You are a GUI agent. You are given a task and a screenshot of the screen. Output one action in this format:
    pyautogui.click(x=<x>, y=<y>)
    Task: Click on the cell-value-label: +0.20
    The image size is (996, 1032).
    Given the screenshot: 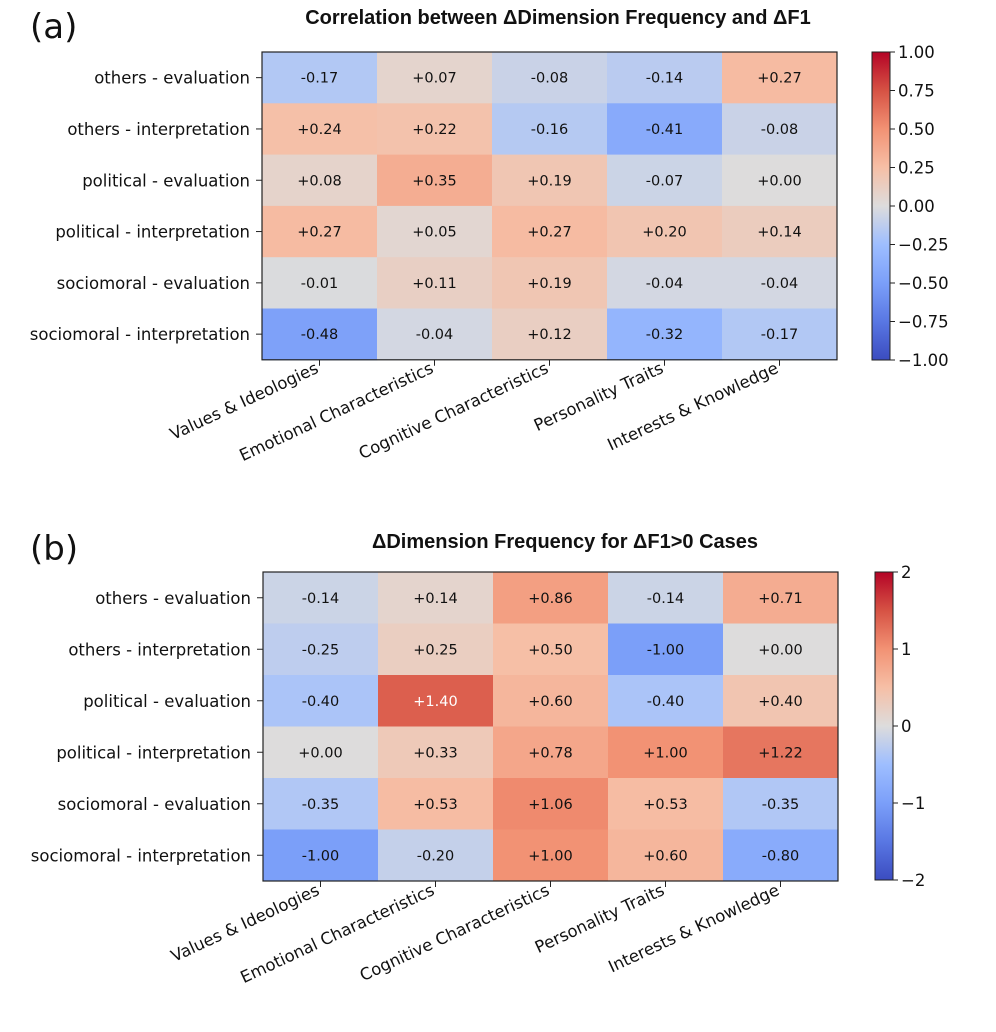 What is the action you would take?
    pyautogui.click(x=664, y=233)
    